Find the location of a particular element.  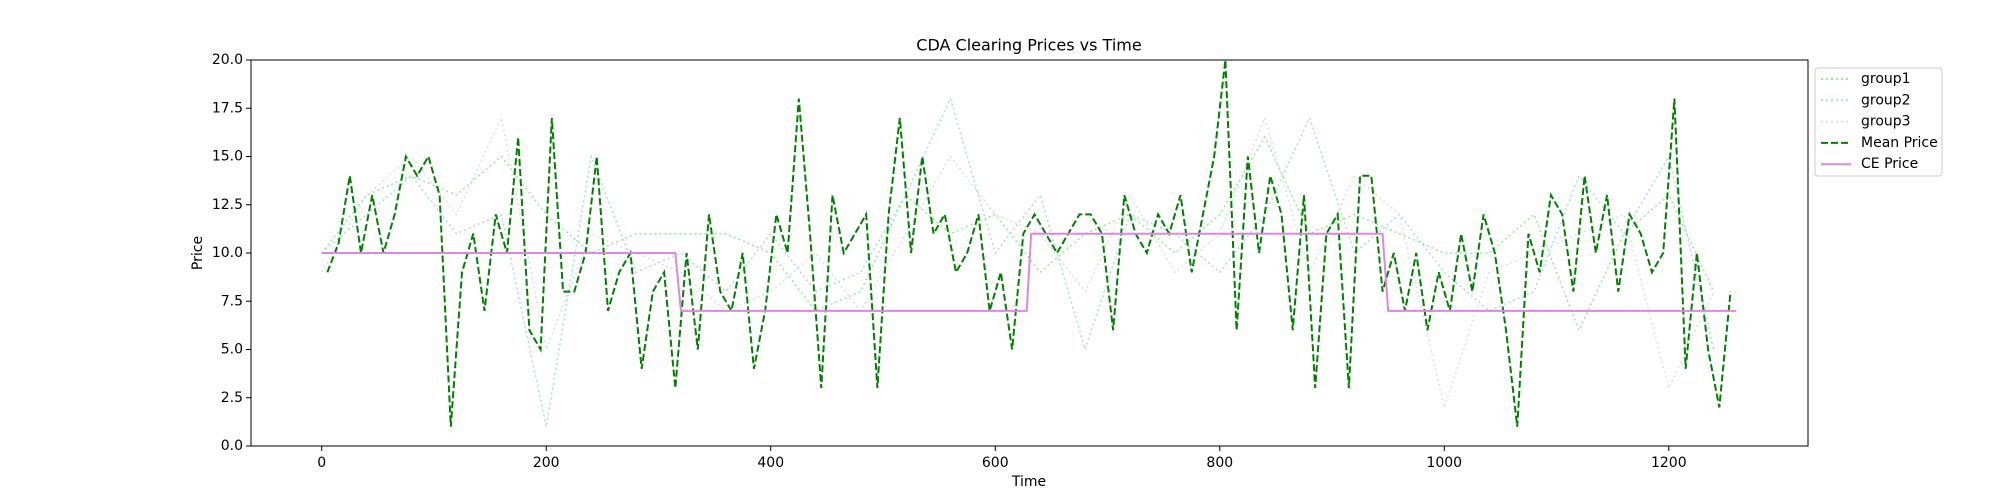

y-tick-label: 10.0 is located at coordinates (227, 253).